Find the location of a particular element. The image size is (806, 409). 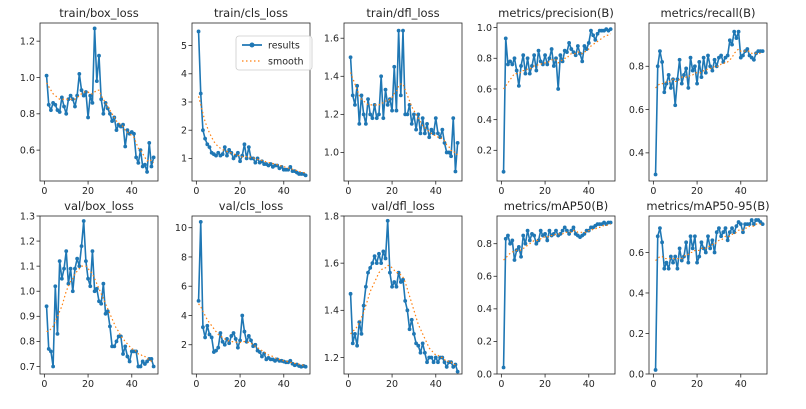

axes-frame is located at coordinates (99, 295).